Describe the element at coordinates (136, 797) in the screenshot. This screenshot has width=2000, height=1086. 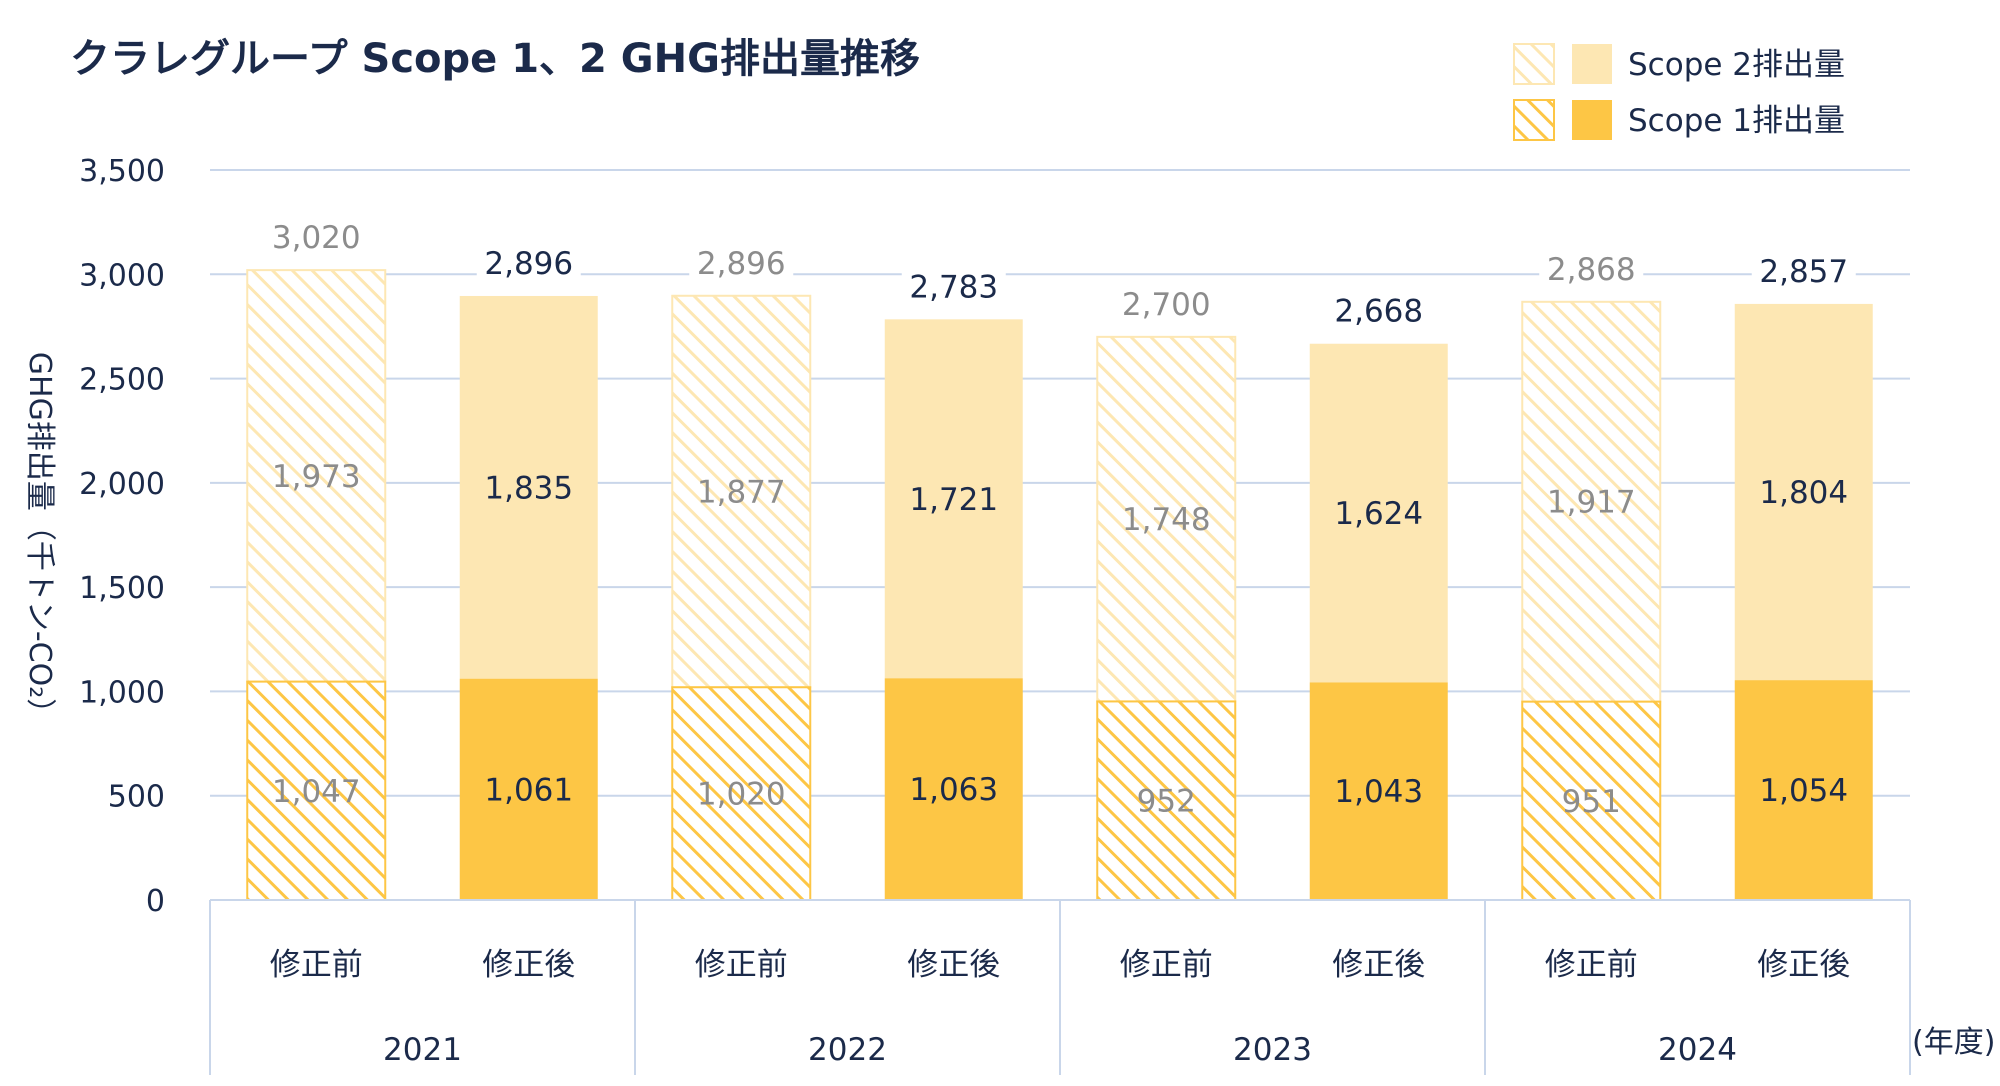
I see `y-tick-label: 500` at that location.